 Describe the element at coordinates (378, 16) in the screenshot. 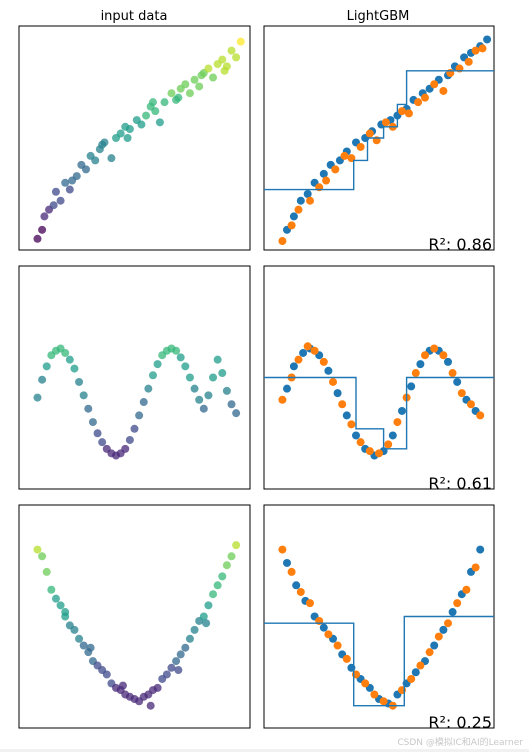

I see `column-title-lightgbm: LightGBM` at that location.